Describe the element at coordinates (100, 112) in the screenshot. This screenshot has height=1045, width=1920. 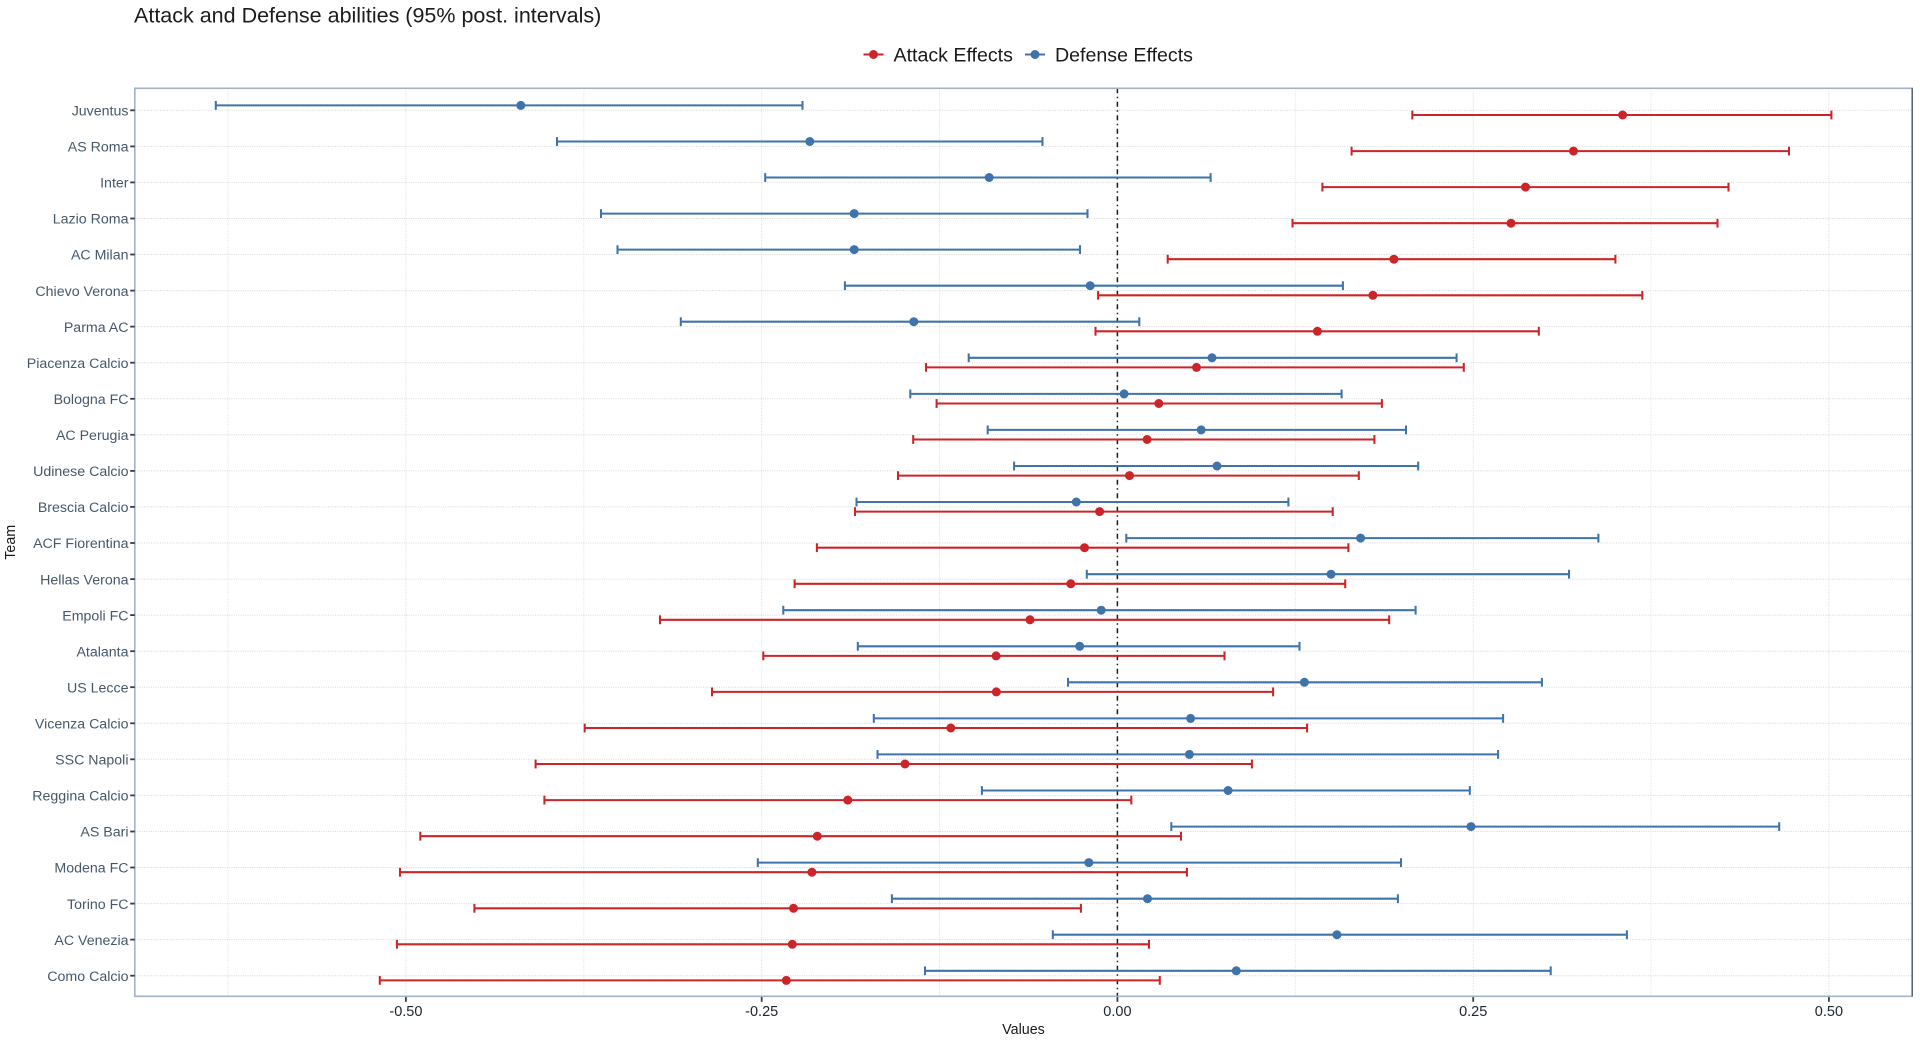
I see `svg-text: Juventus` at that location.